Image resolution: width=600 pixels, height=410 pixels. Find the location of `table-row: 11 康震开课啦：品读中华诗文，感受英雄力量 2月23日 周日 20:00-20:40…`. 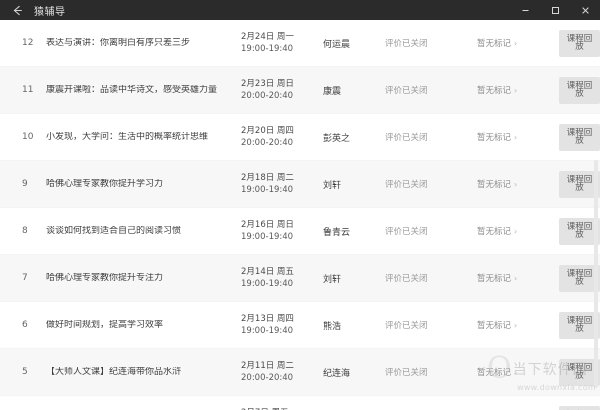

table-row: 11 康震开课啦：品读中华诗文，感受英雄力量 2月23日 周日 20:00-20:40… is located at coordinates (300, 90).